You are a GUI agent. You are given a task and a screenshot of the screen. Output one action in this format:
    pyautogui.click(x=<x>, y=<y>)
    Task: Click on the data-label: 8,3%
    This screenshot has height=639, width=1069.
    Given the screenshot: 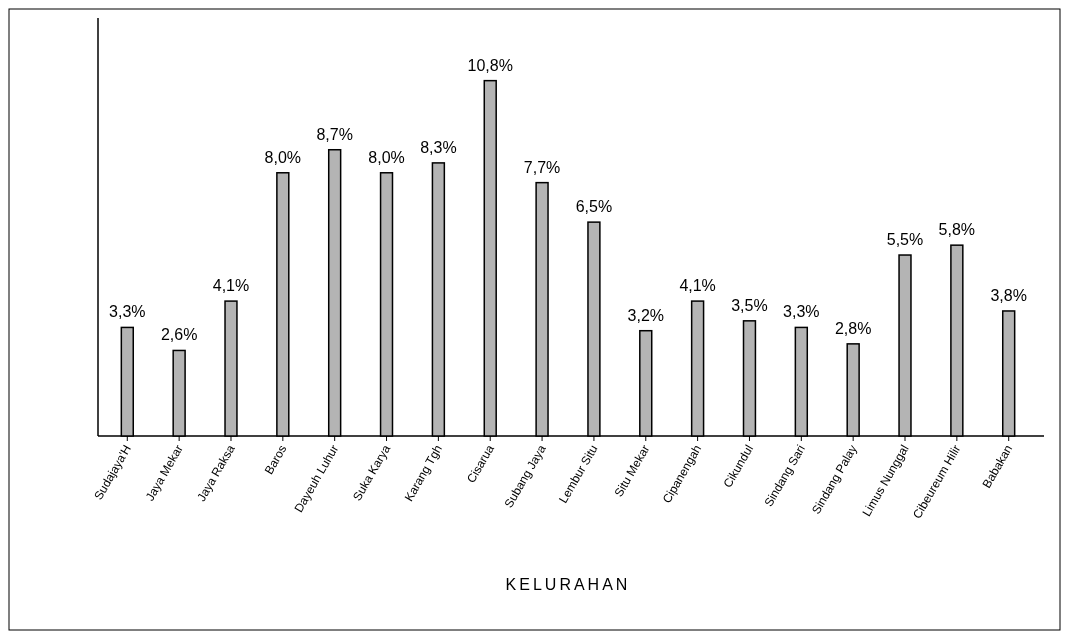 What is the action you would take?
    pyautogui.click(x=438, y=147)
    